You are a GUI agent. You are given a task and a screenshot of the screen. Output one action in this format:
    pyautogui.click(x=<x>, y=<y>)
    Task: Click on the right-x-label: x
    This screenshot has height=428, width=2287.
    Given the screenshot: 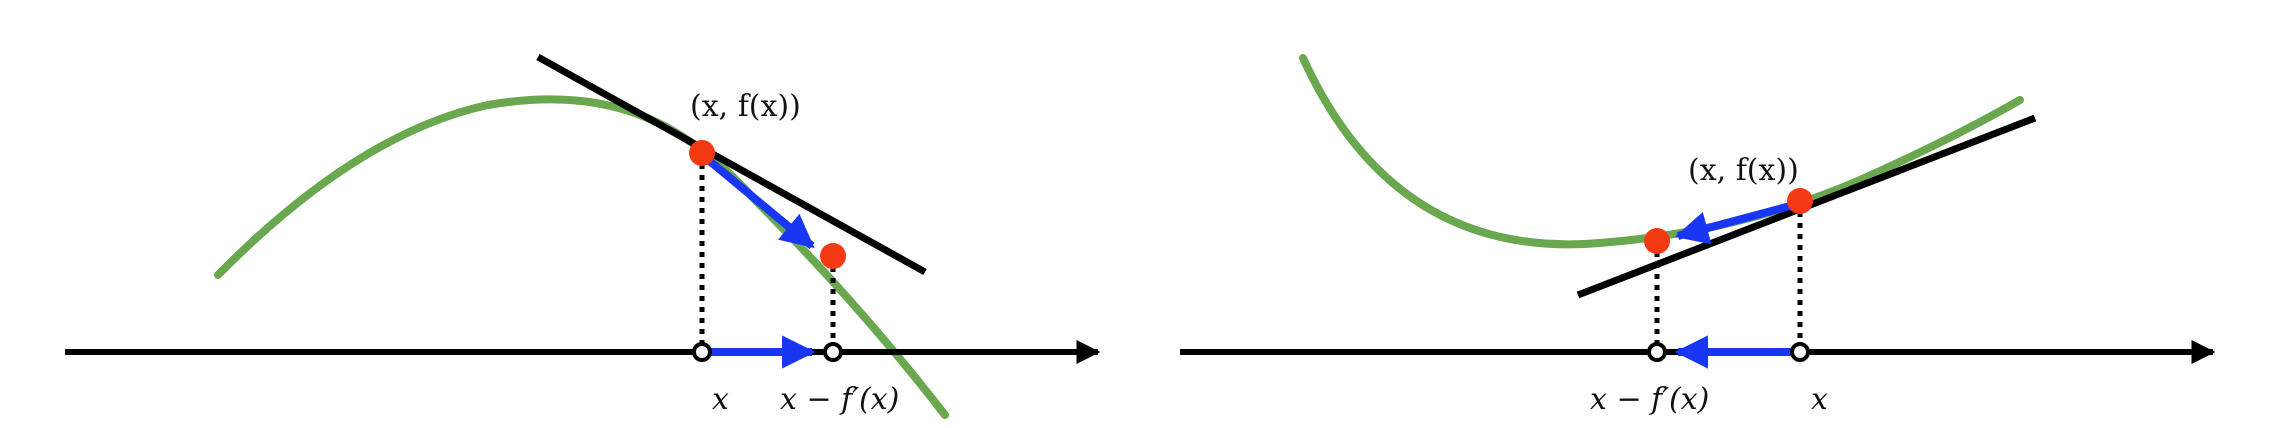 What is the action you would take?
    pyautogui.click(x=1819, y=399)
    